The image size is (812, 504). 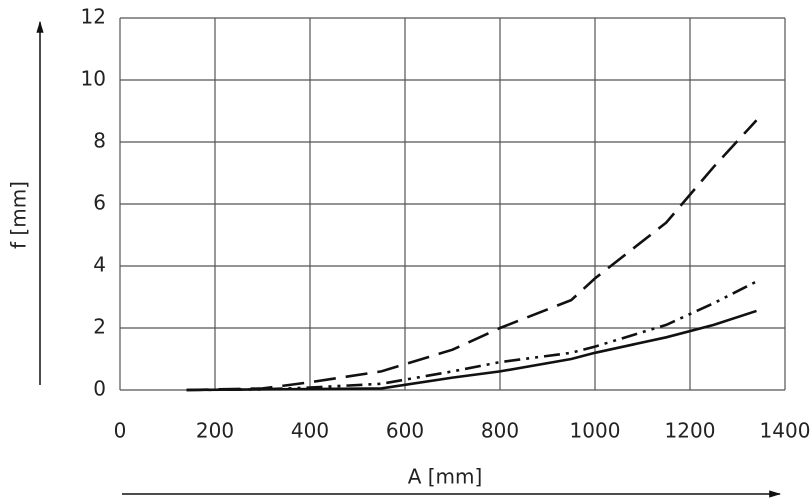 What do you see at coordinates (99, 265) in the screenshot?
I see `y-tick-label: 4` at bounding box center [99, 265].